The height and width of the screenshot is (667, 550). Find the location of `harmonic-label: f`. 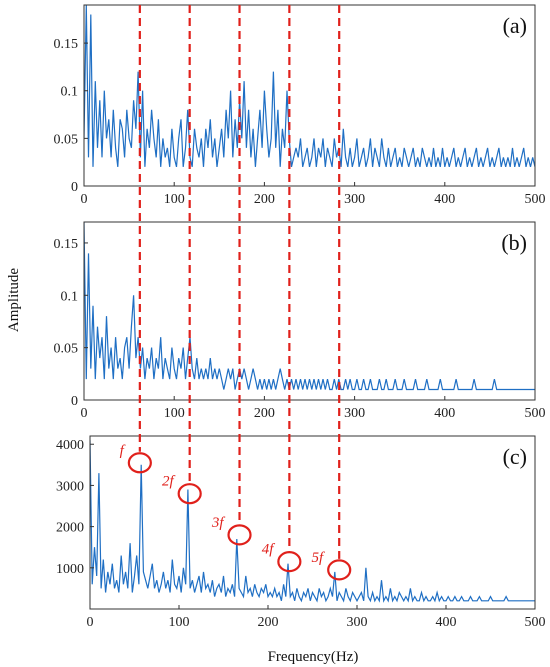

harmonic-label: f is located at coordinates (123, 451).